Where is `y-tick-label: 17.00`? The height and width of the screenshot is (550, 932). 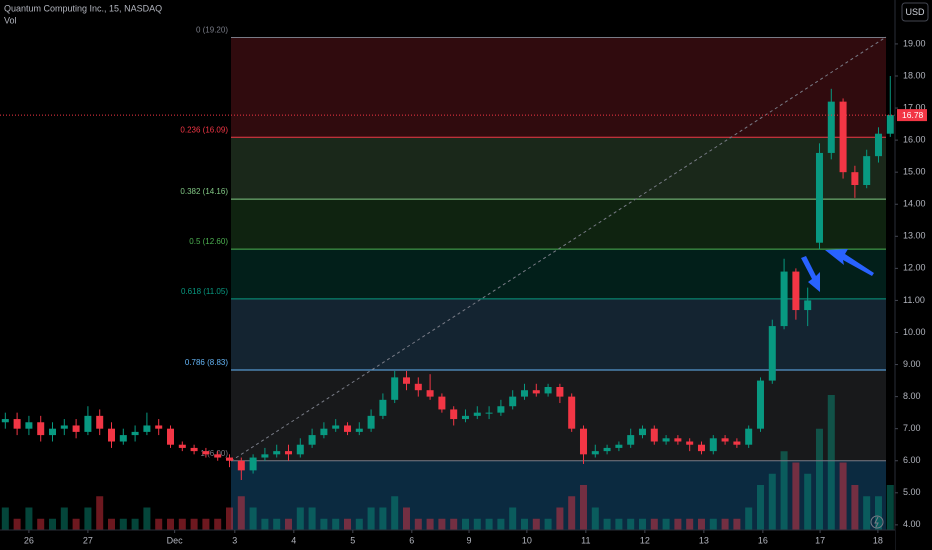 y-tick-label: 17.00 is located at coordinates (914, 107).